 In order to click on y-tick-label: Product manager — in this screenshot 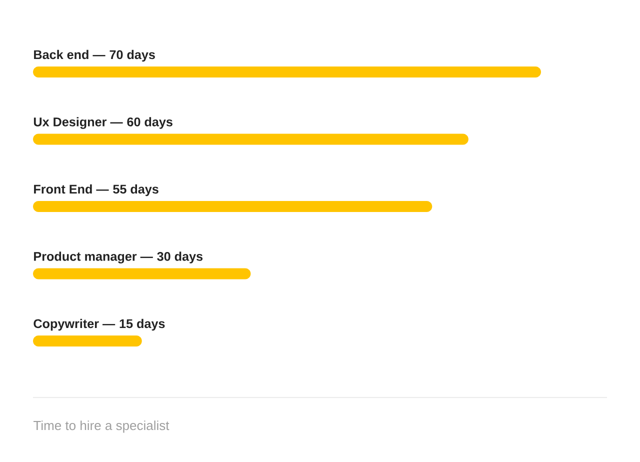, I will do `click(93, 258)`.